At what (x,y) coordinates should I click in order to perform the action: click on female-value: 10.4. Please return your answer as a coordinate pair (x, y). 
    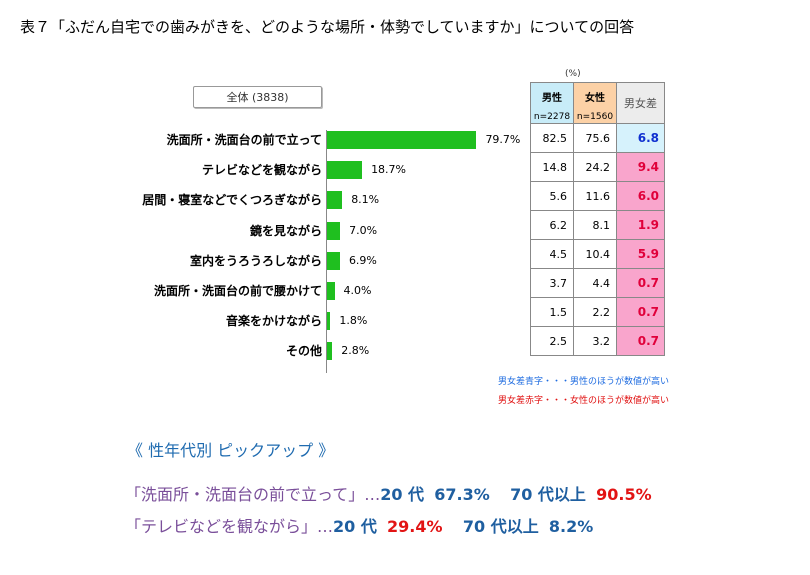
    Looking at the image, I should click on (595, 254).